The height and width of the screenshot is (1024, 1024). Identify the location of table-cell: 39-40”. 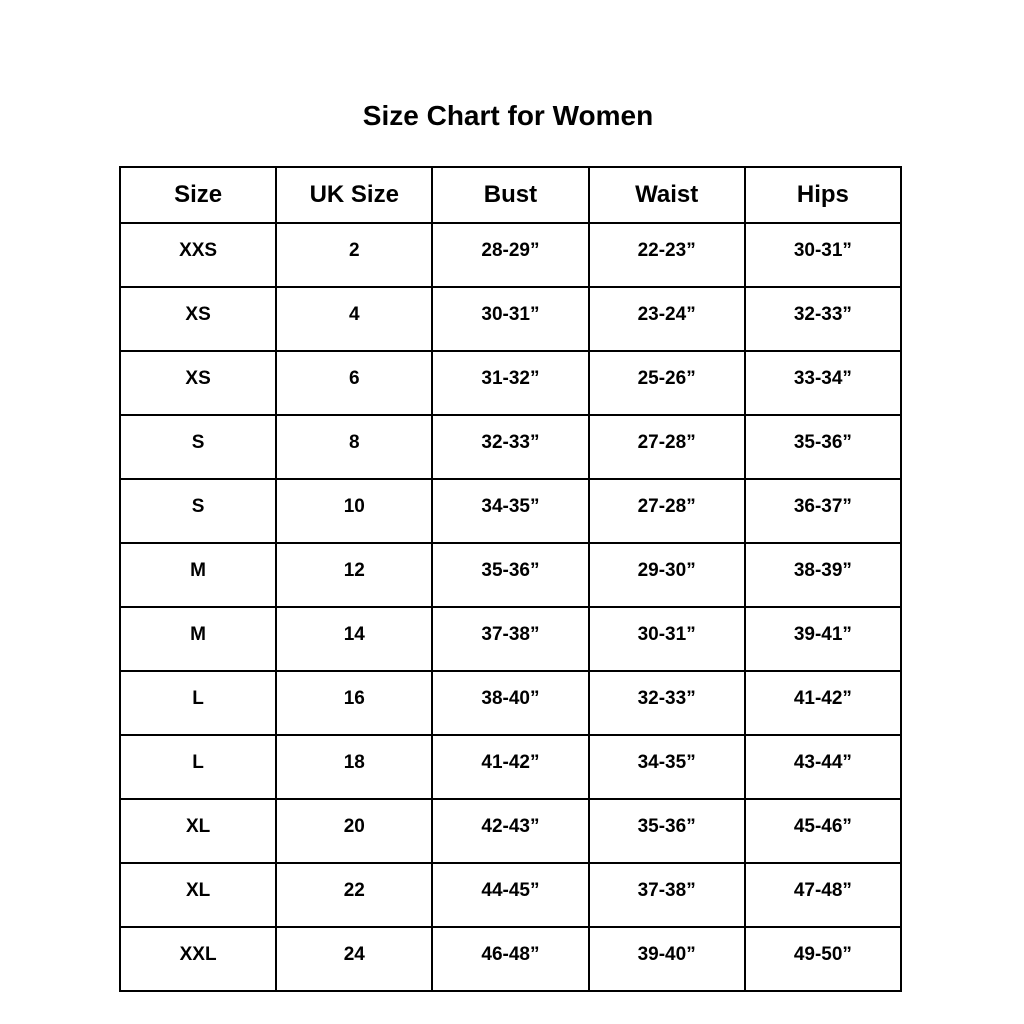
(666, 959).